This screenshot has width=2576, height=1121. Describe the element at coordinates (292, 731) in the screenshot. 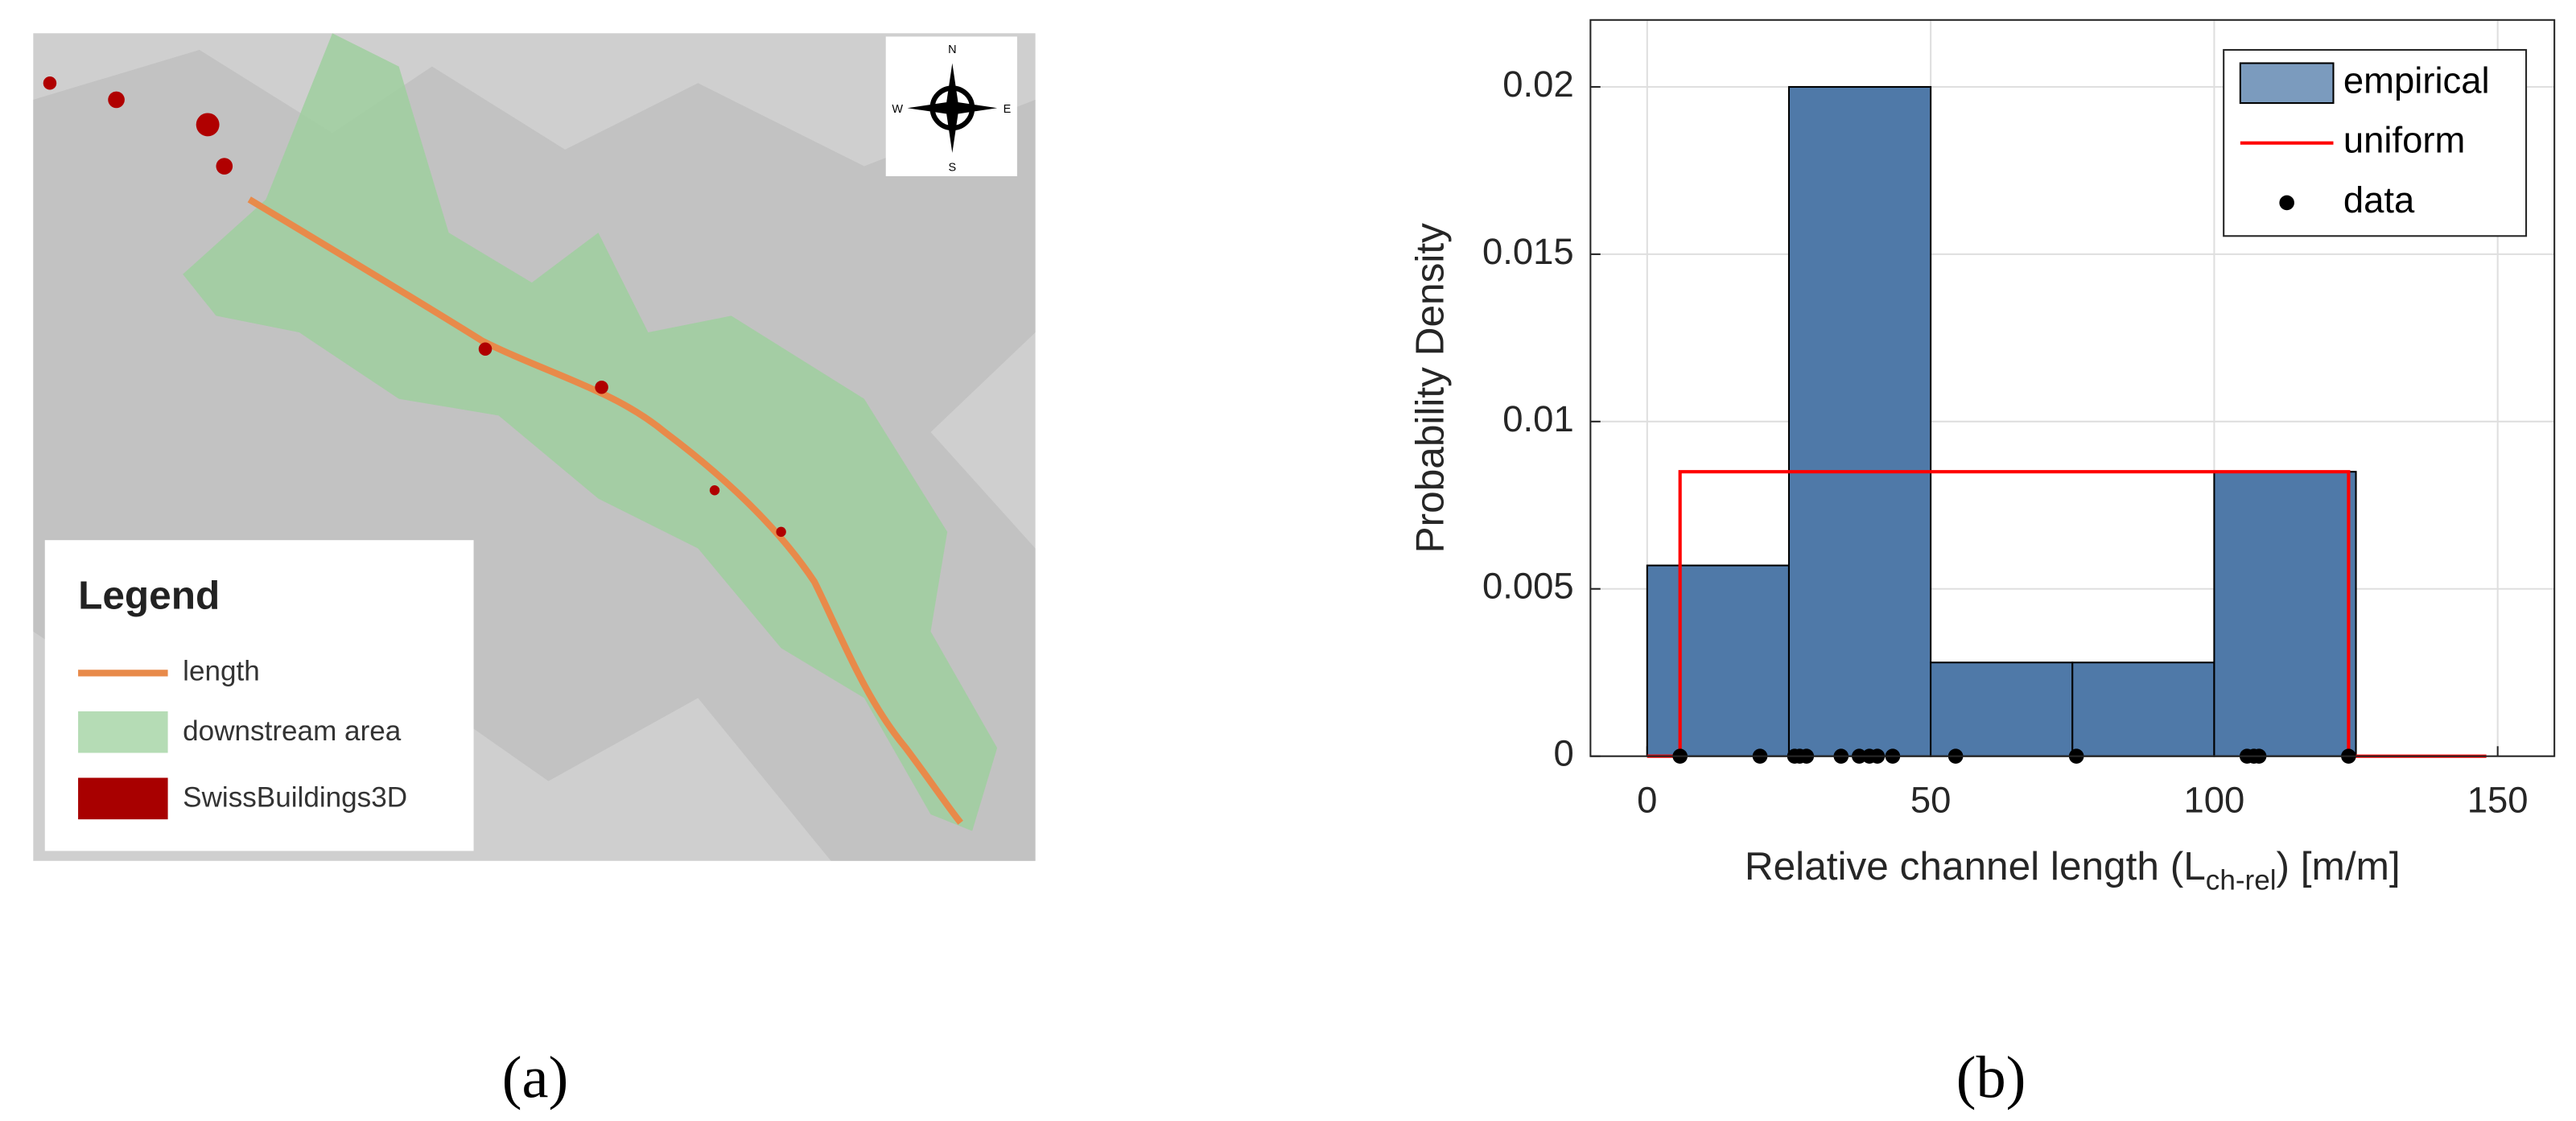

I see `map-legend-item: downstream area` at that location.